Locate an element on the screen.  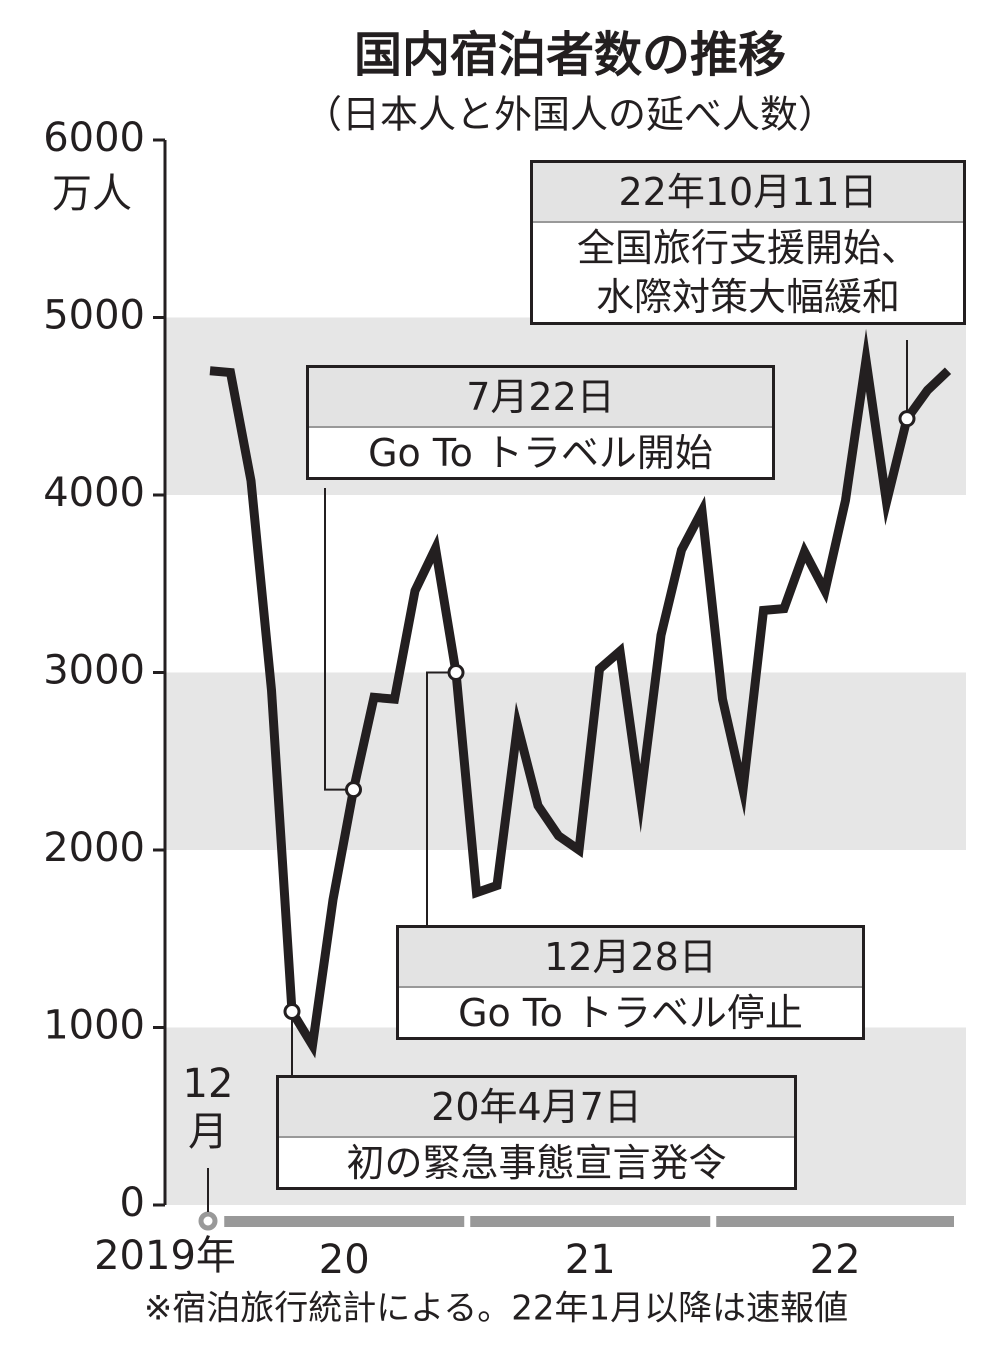
footnote: ※宿泊旅行統計による。22年1月以降は速報値 is located at coordinates (496, 1309).